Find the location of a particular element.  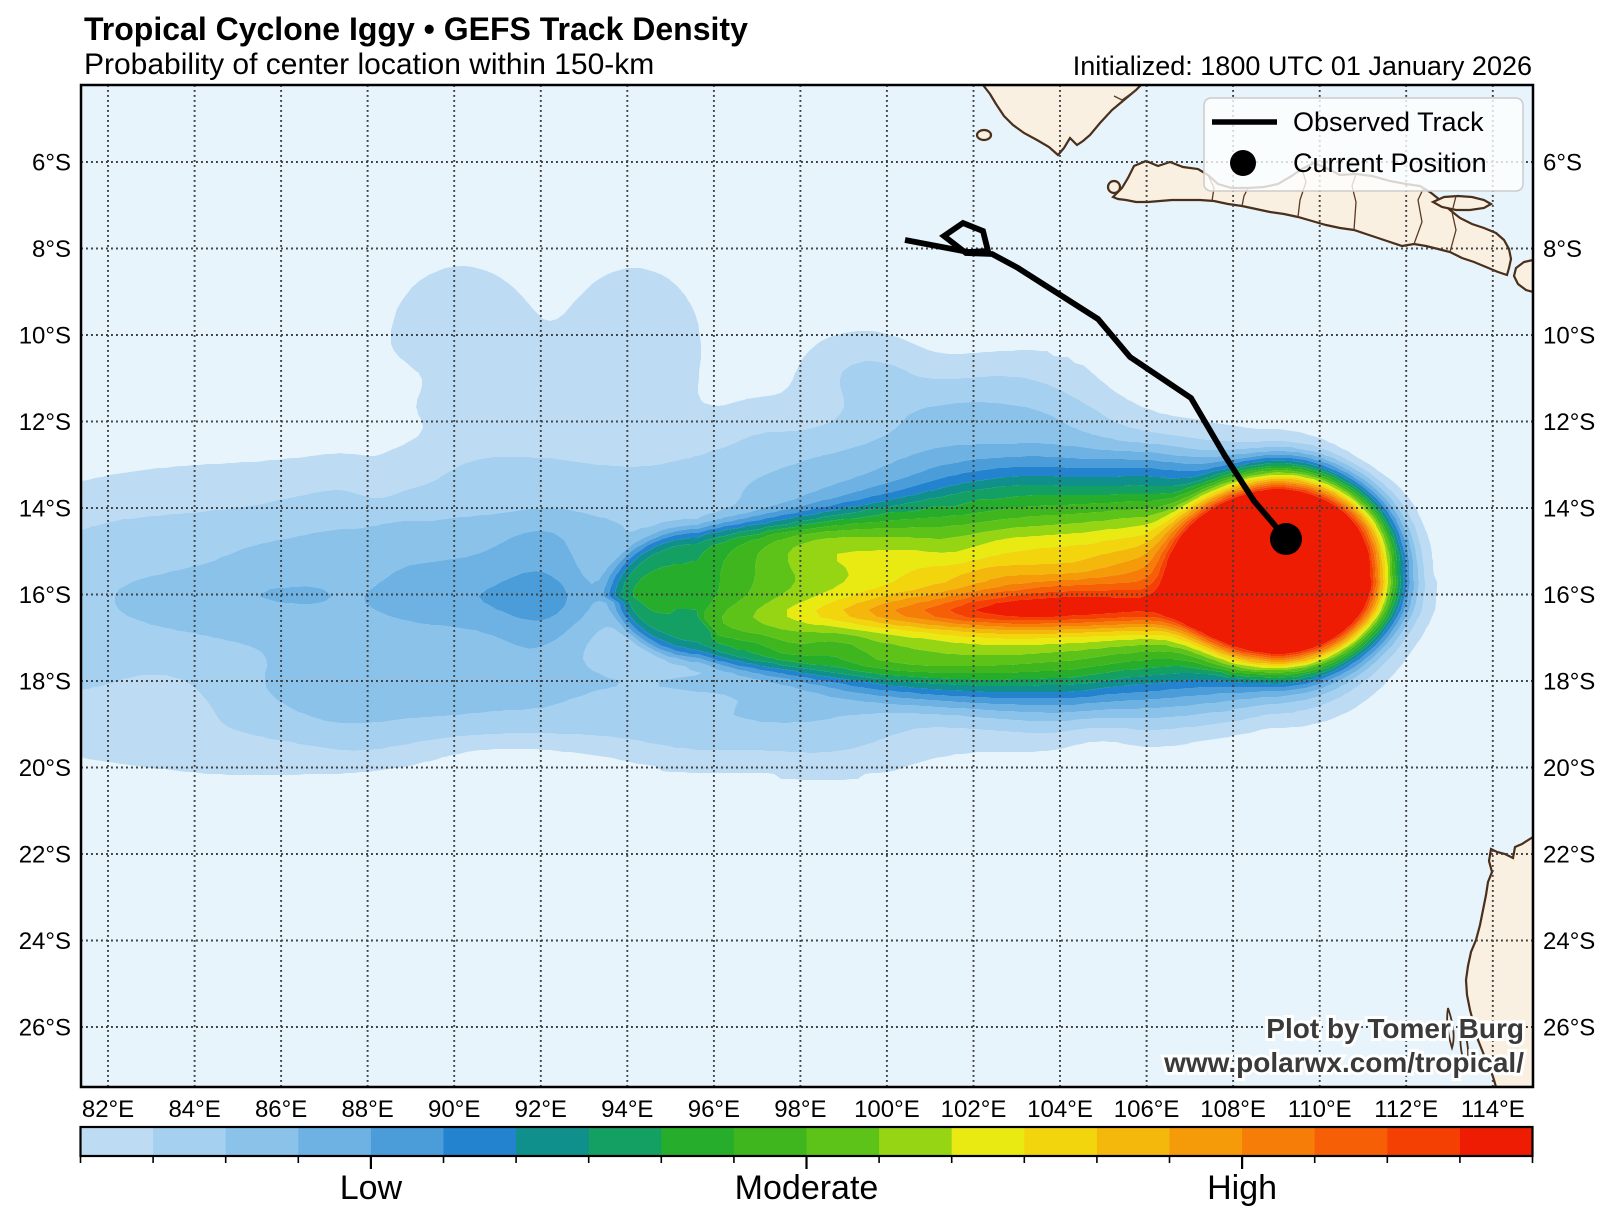

svg-text: 106°E is located at coordinates (1147, 1109).